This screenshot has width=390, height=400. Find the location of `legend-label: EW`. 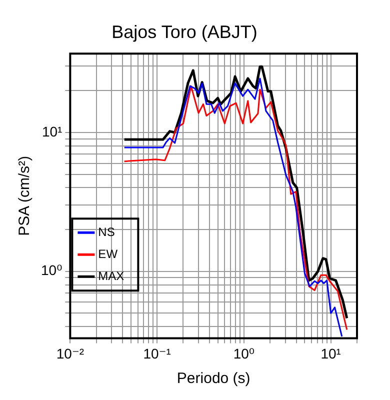

legend-label: EW is located at coordinates (108, 253).